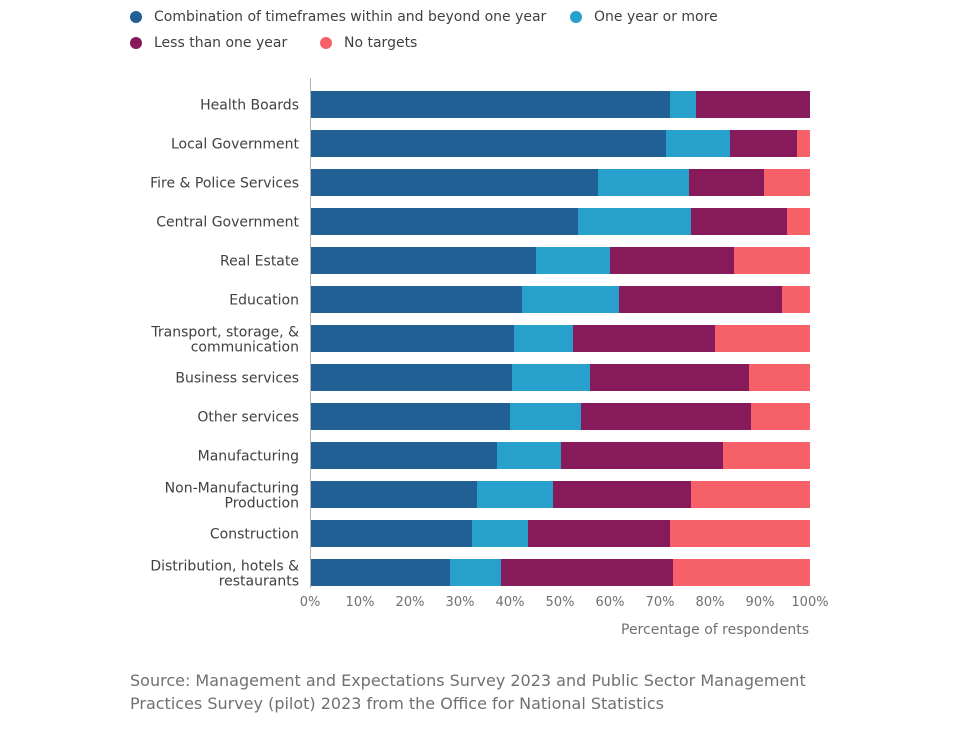  I want to click on legend-item-no-targets: No targets, so click(368, 43).